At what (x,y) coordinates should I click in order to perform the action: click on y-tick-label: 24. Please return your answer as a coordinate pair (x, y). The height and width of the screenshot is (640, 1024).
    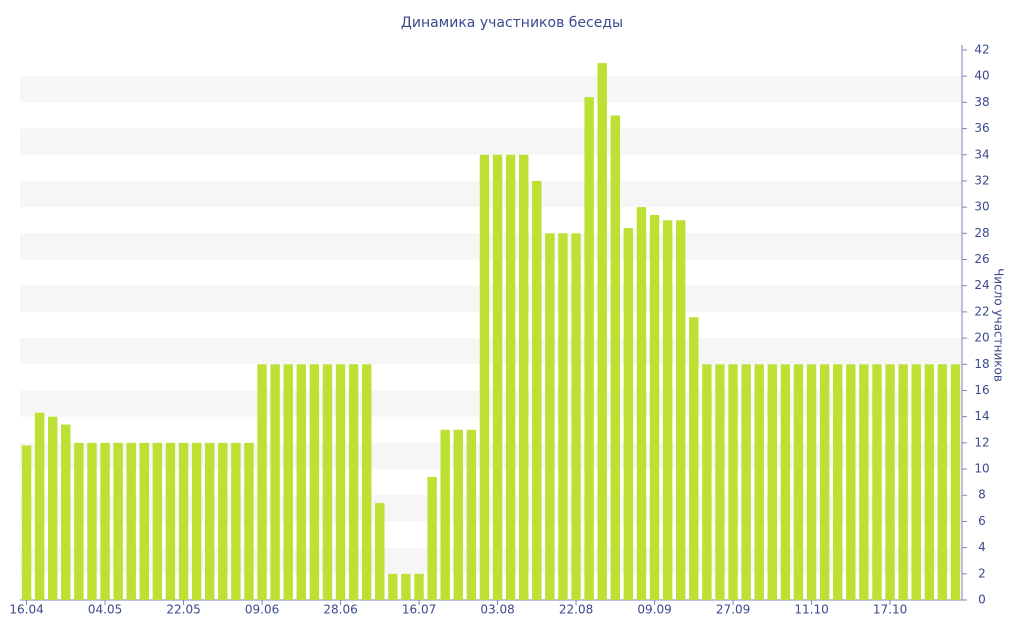
    Looking at the image, I should click on (981, 285).